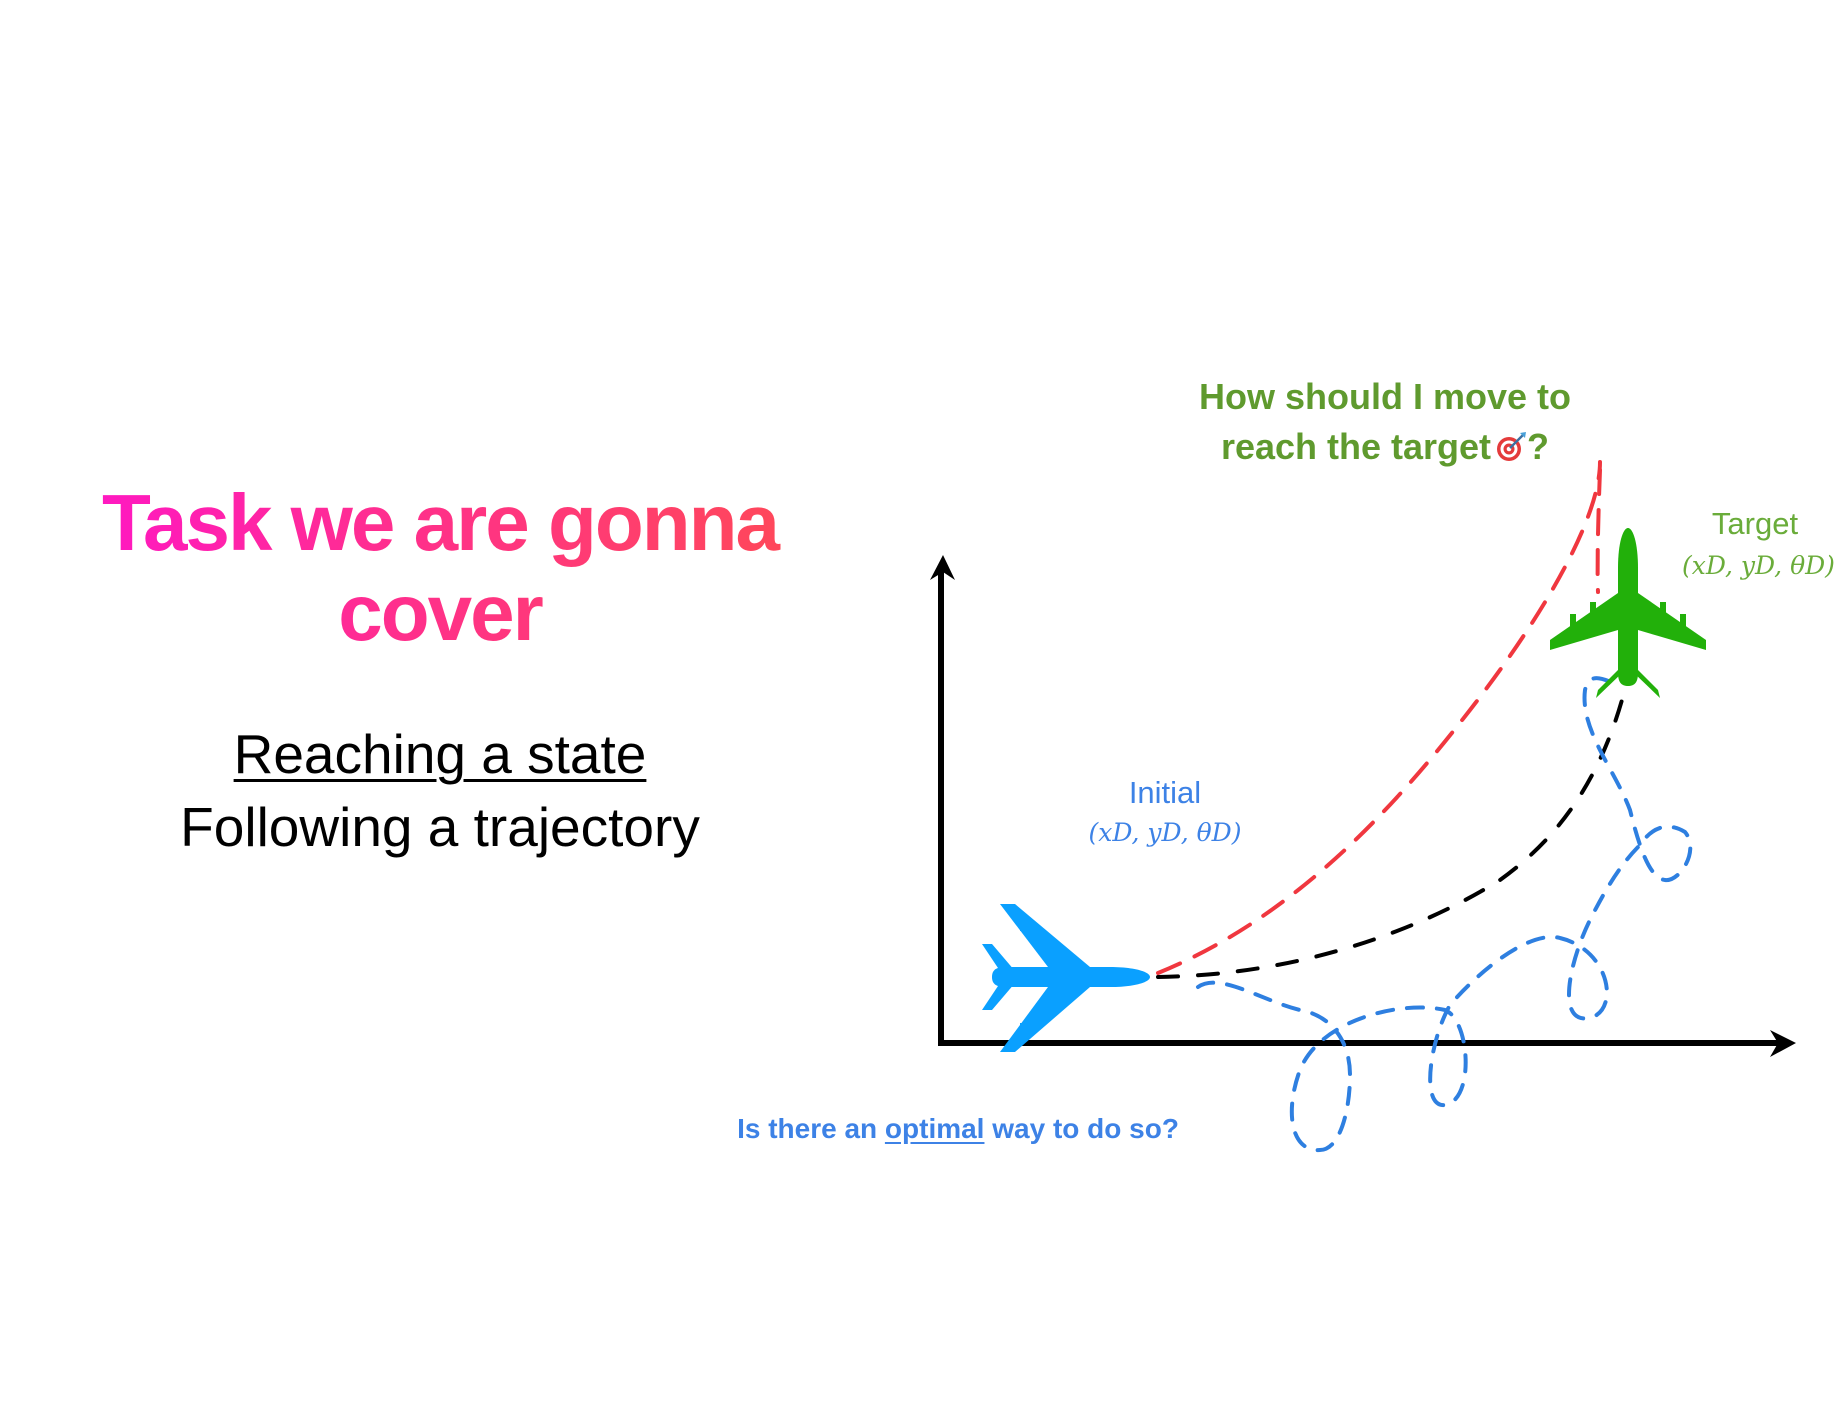 The height and width of the screenshot is (1417, 1834). What do you see at coordinates (1379, 717) in the screenshot?
I see `red-optimal-path` at bounding box center [1379, 717].